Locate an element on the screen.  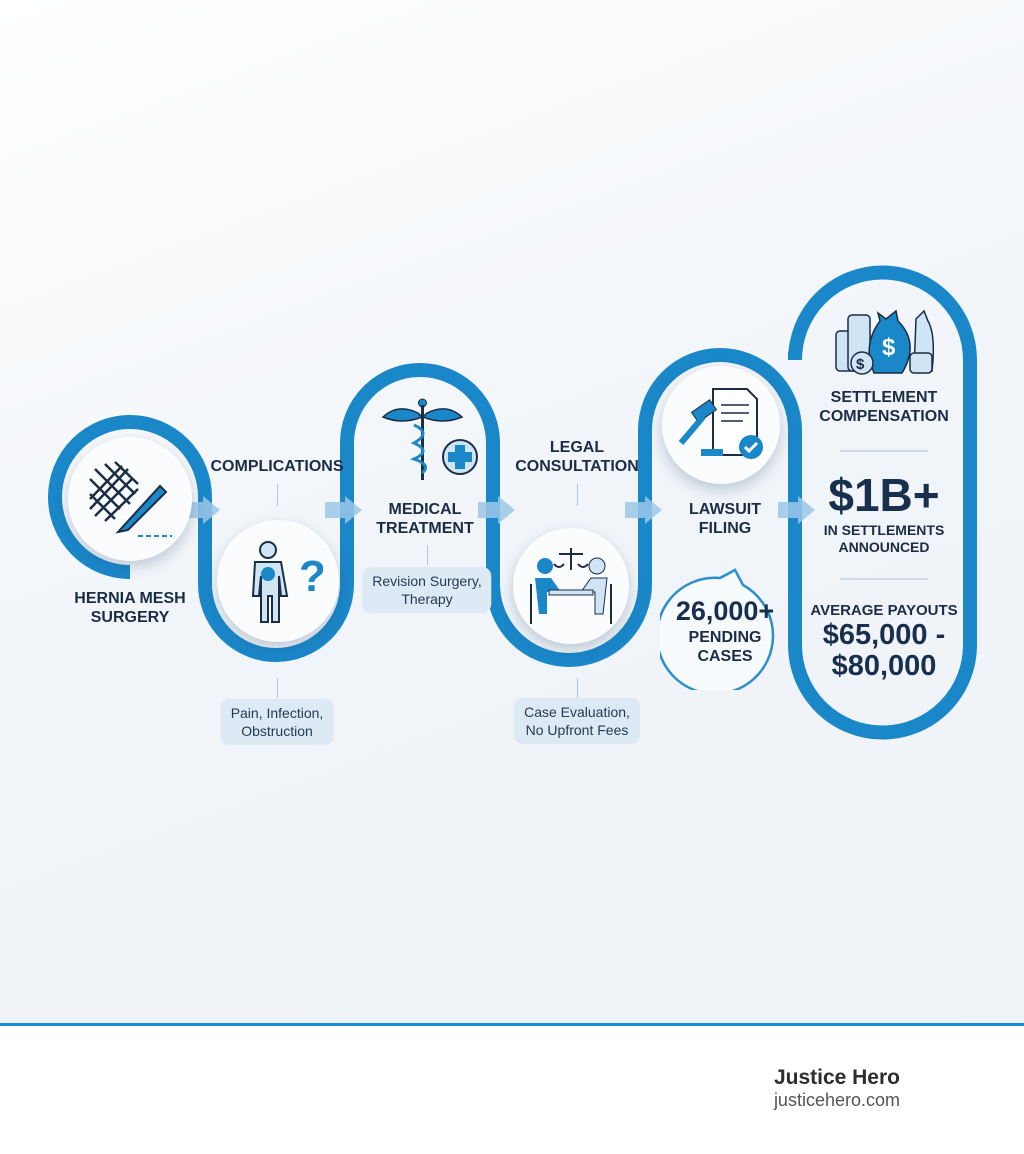
average-payouts-range: $65,000 - $80,000 is located at coordinates (884, 650).